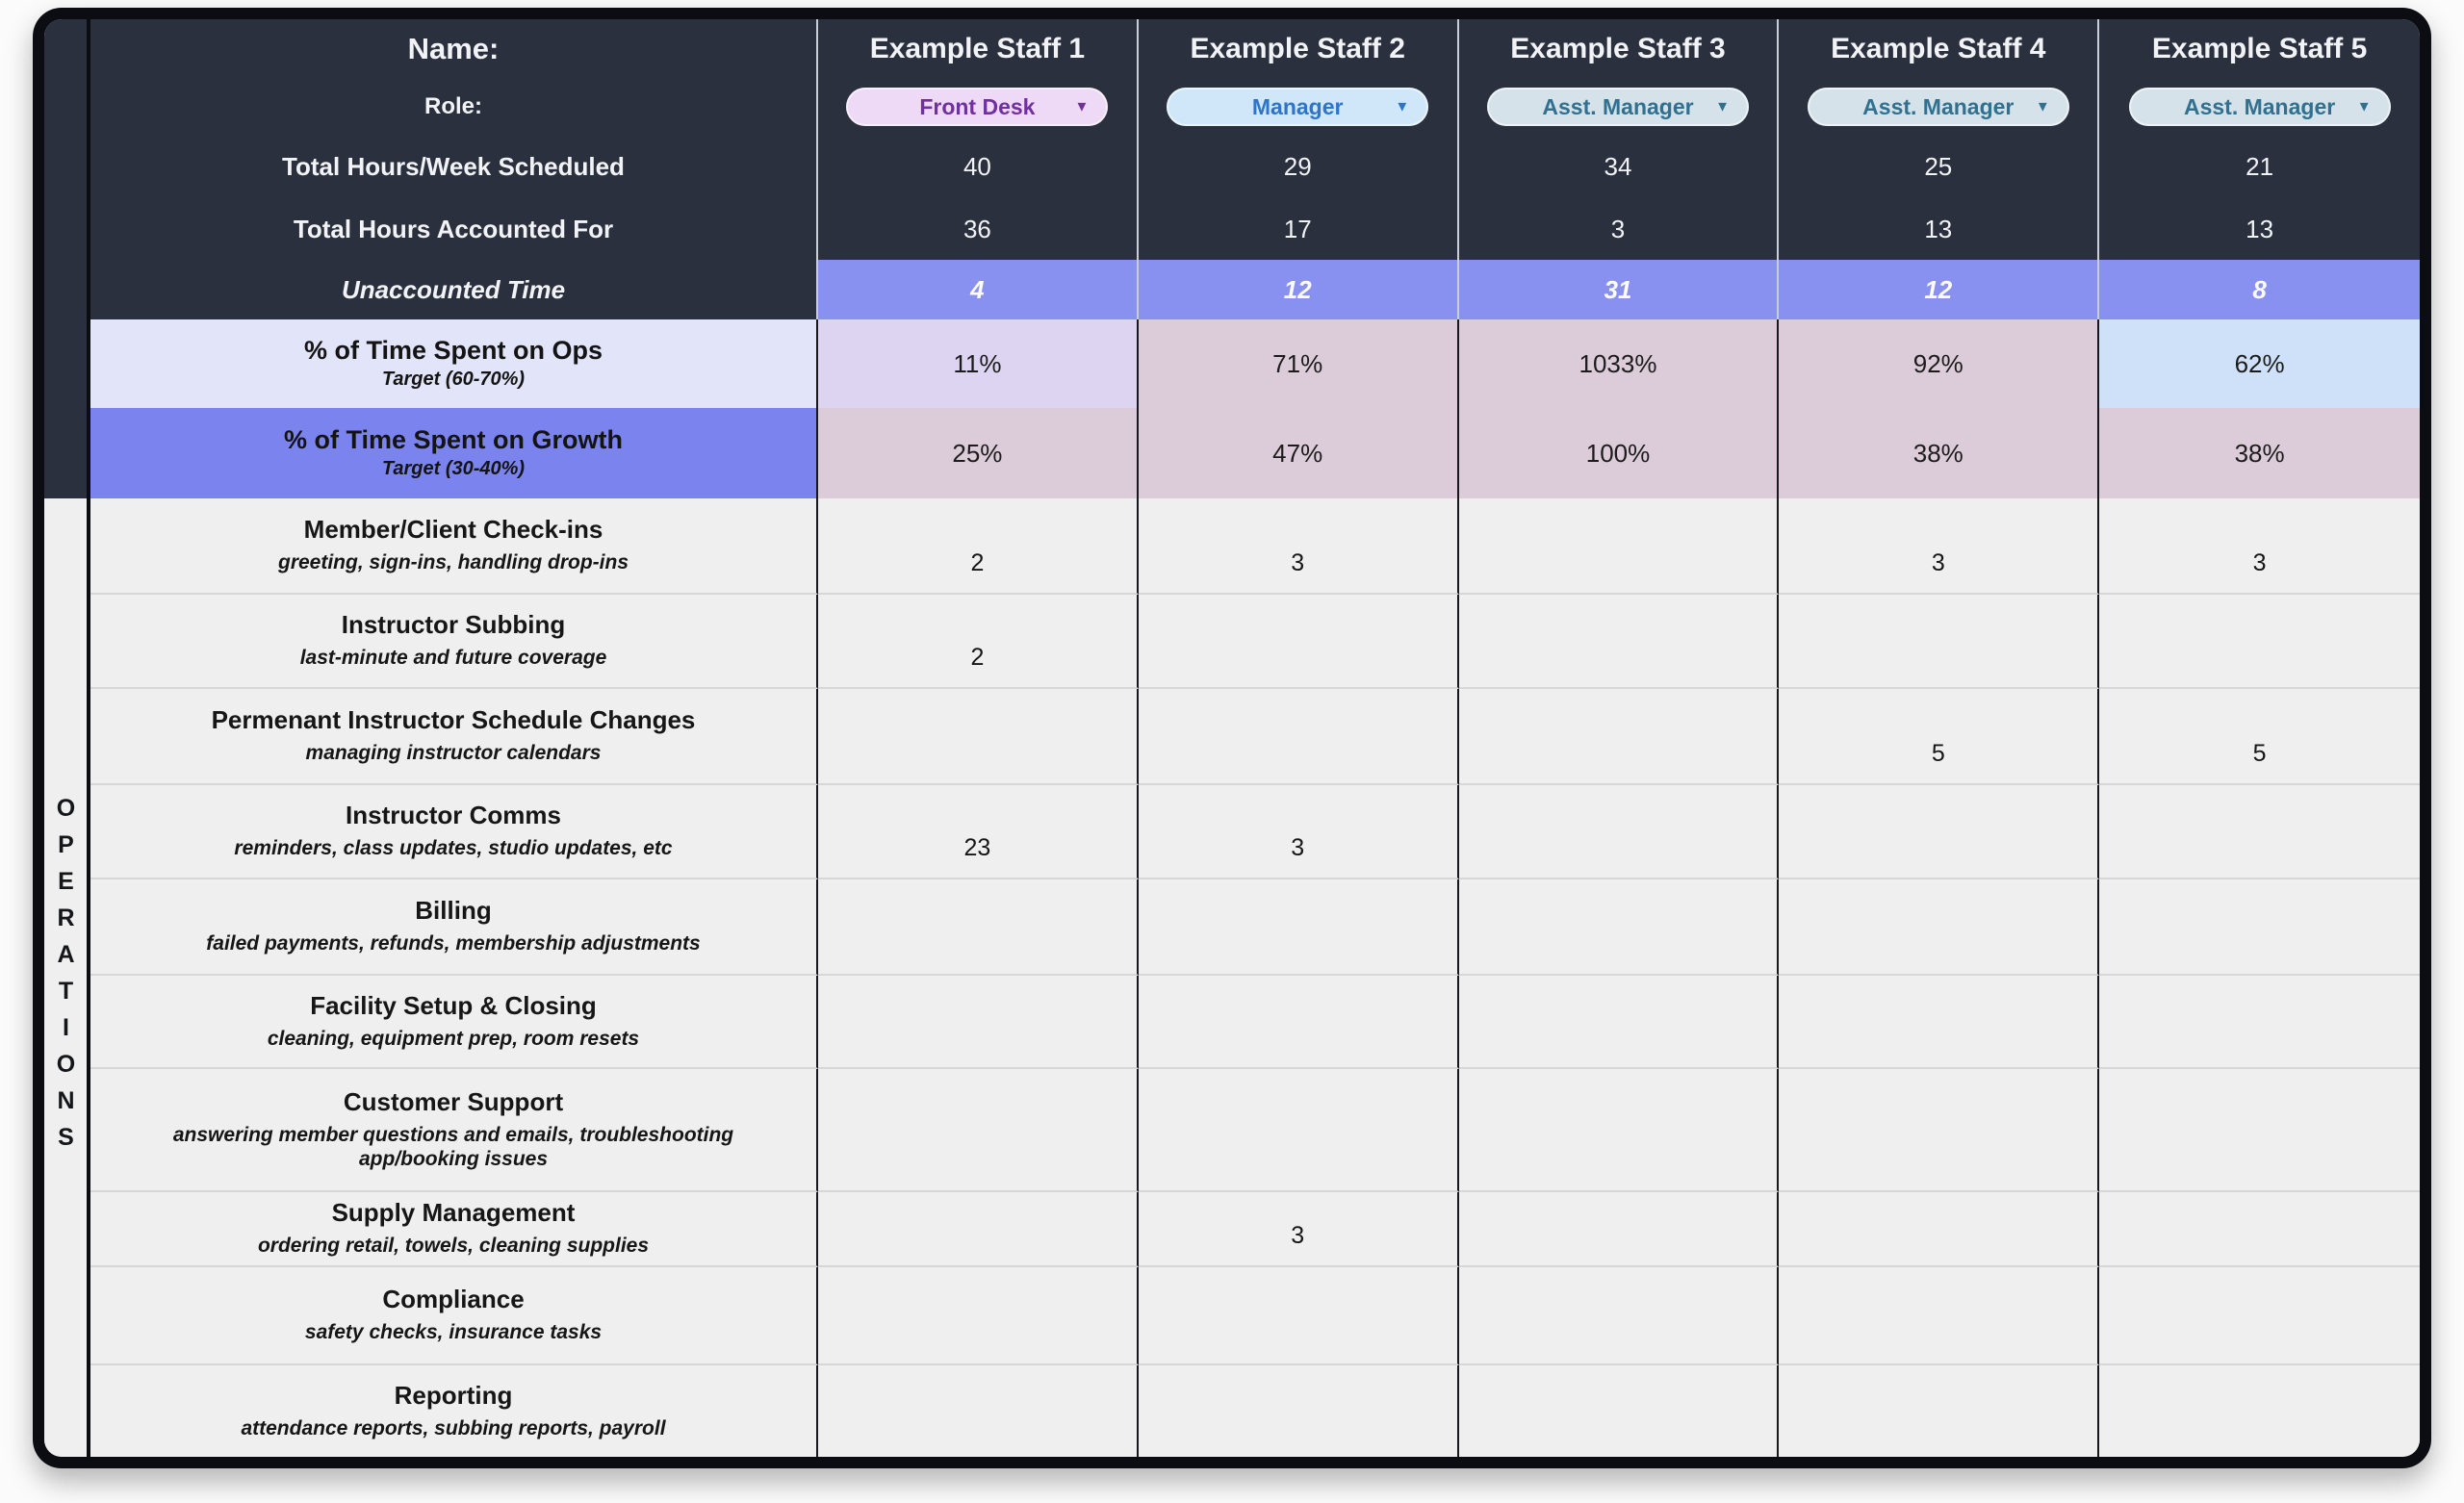  I want to click on ops-percent-title: % of Time Spent on Ops, so click(453, 350).